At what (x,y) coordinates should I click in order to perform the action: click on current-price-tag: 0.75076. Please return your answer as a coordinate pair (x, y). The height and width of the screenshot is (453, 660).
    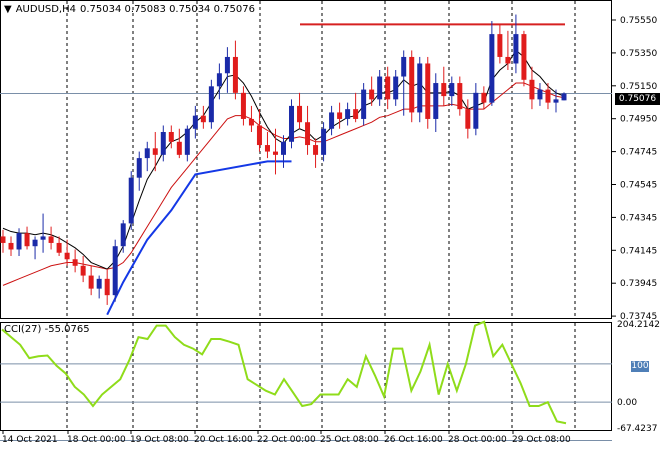
    Looking at the image, I should click on (637, 99).